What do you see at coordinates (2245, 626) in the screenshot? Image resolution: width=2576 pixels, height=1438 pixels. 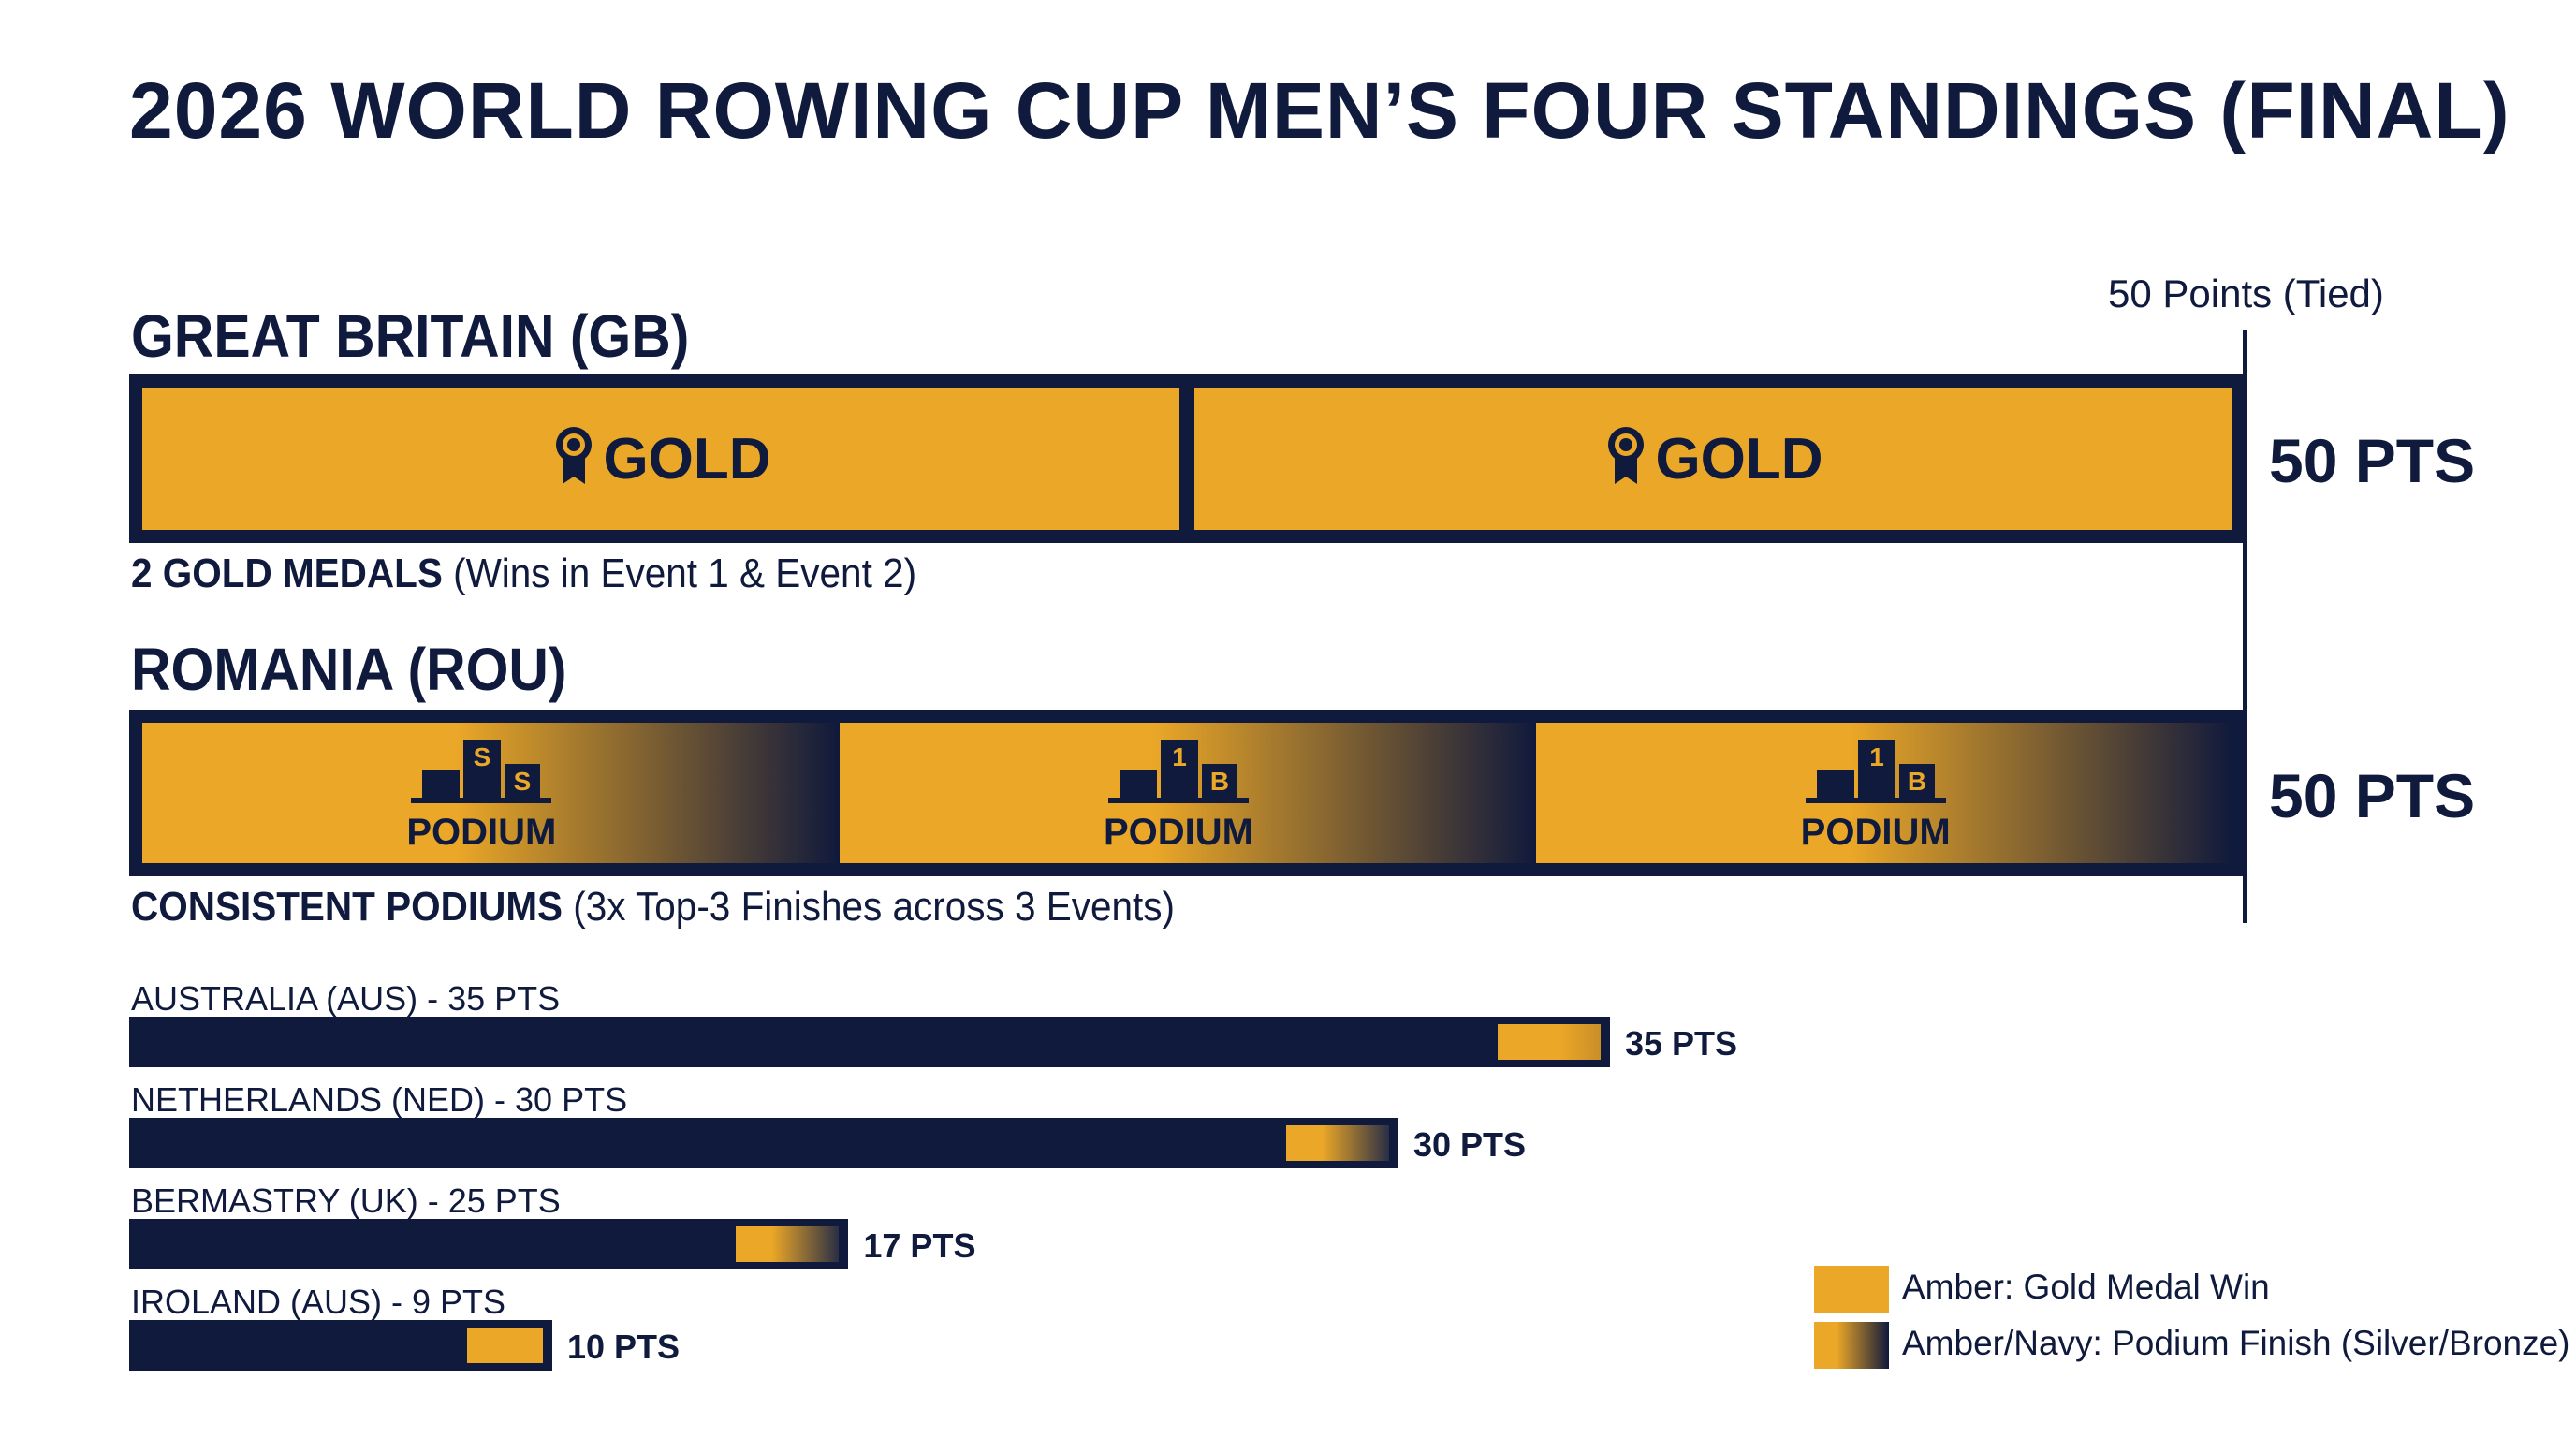 I see `tie-reference-line` at bounding box center [2245, 626].